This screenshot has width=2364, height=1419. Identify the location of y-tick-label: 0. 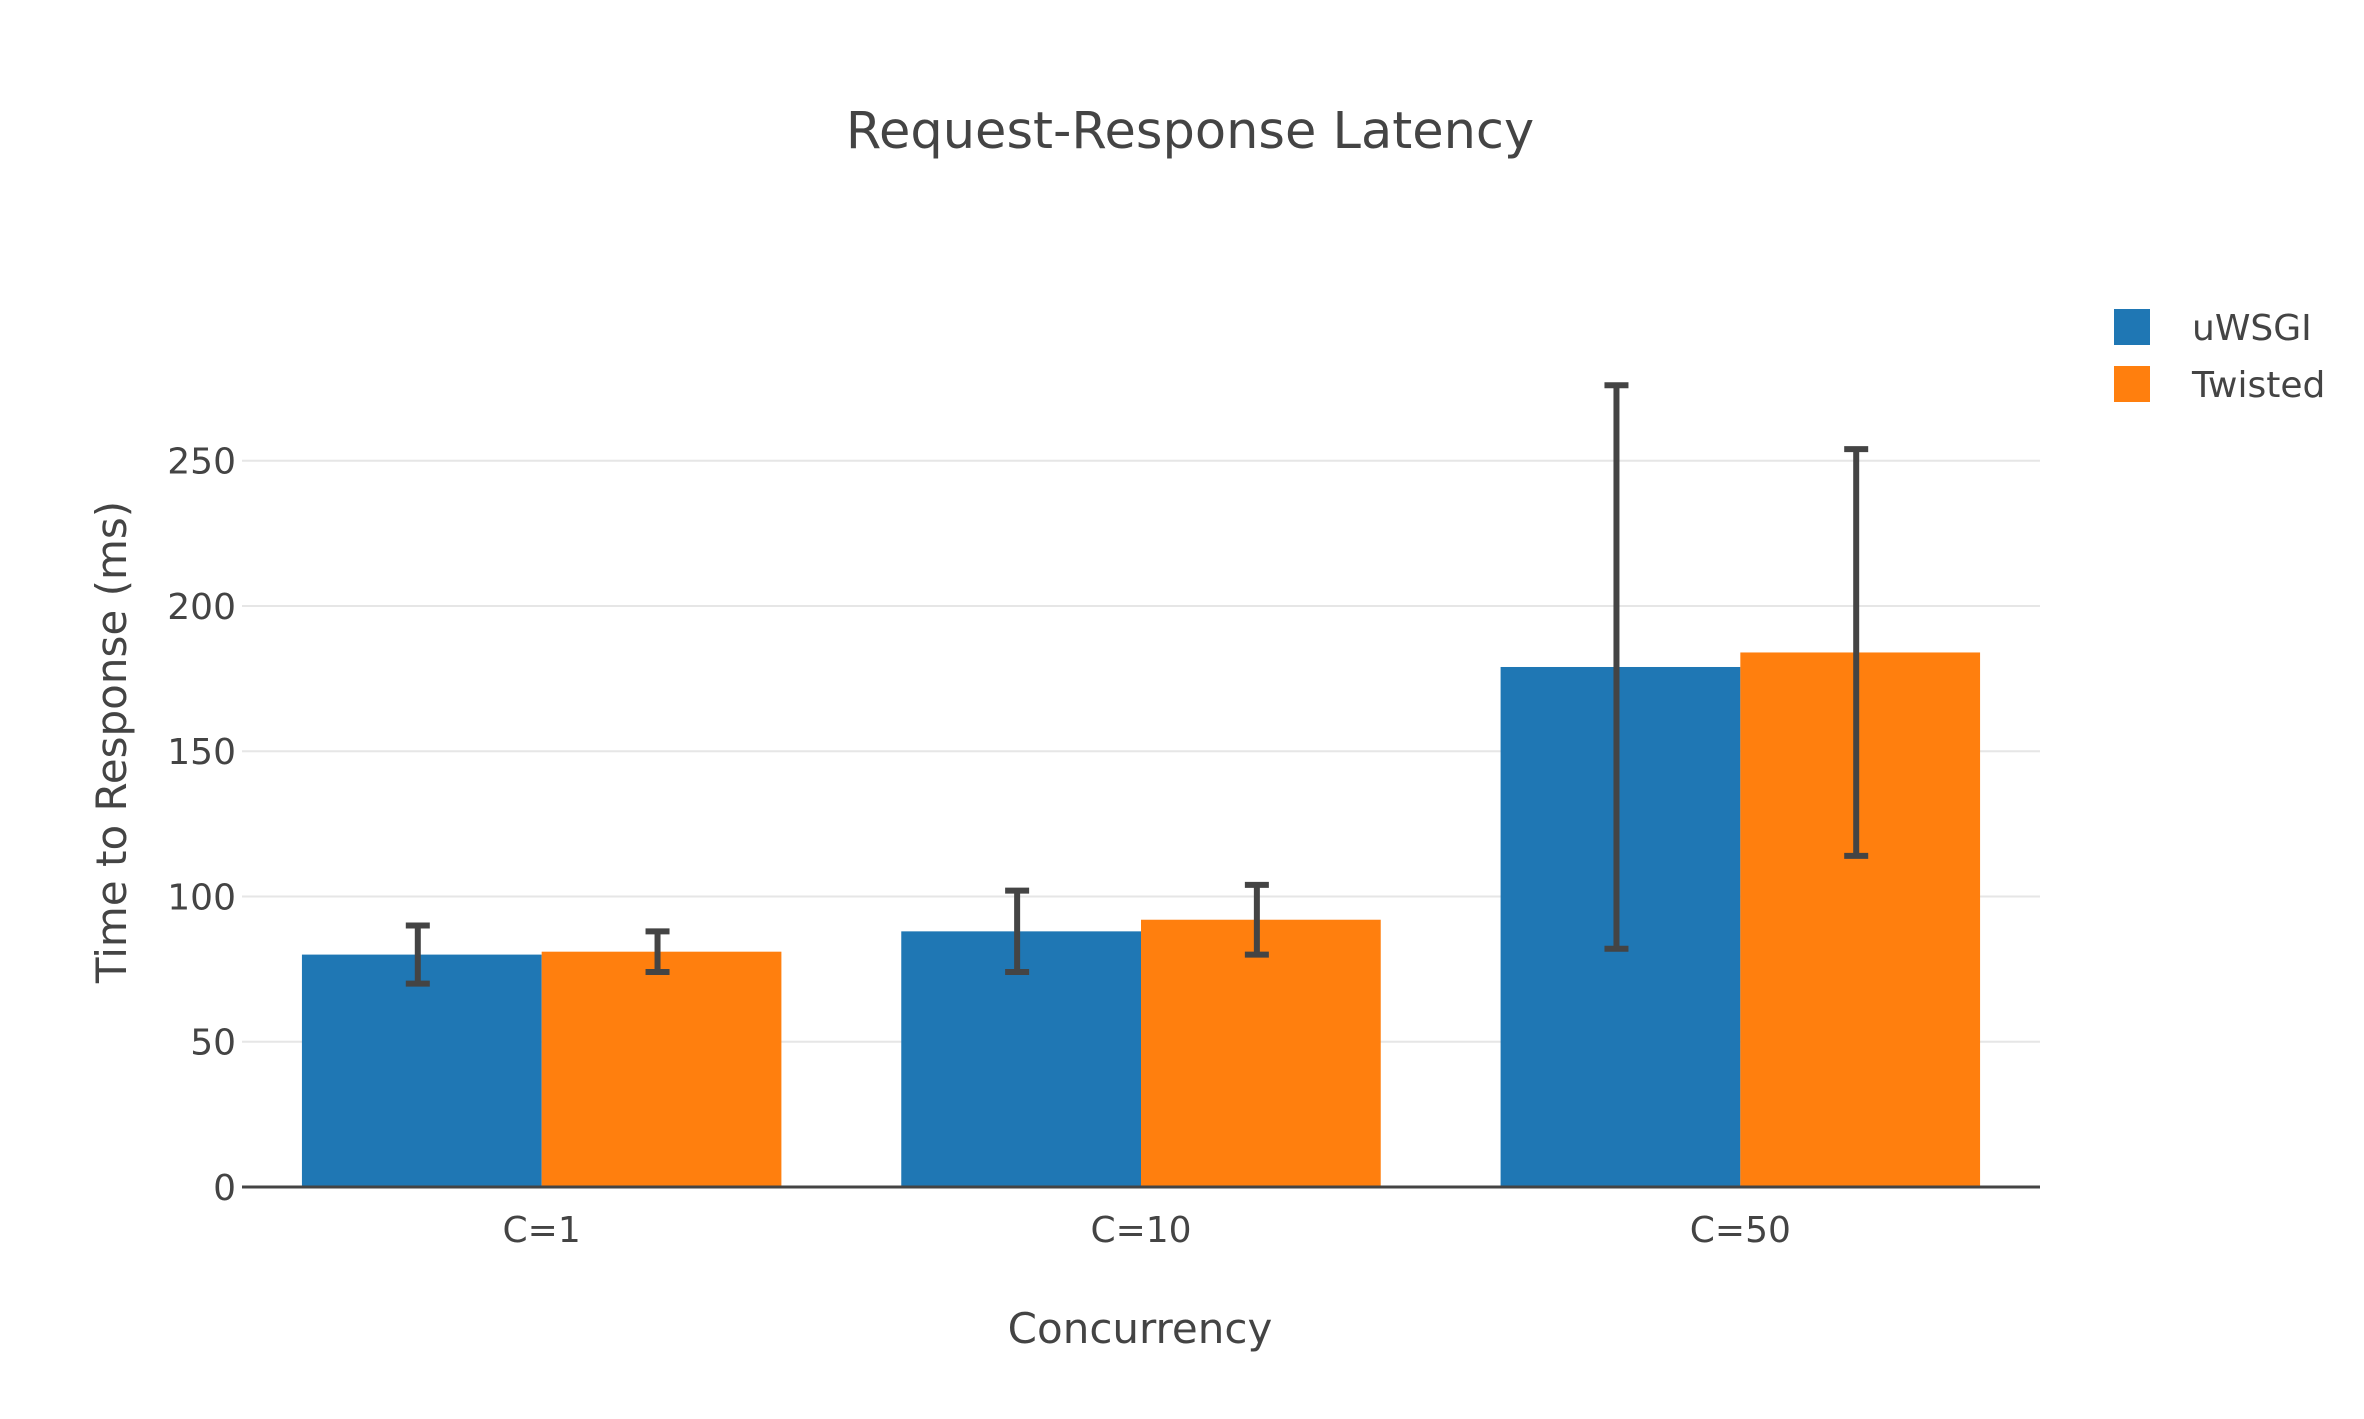
(224, 1188).